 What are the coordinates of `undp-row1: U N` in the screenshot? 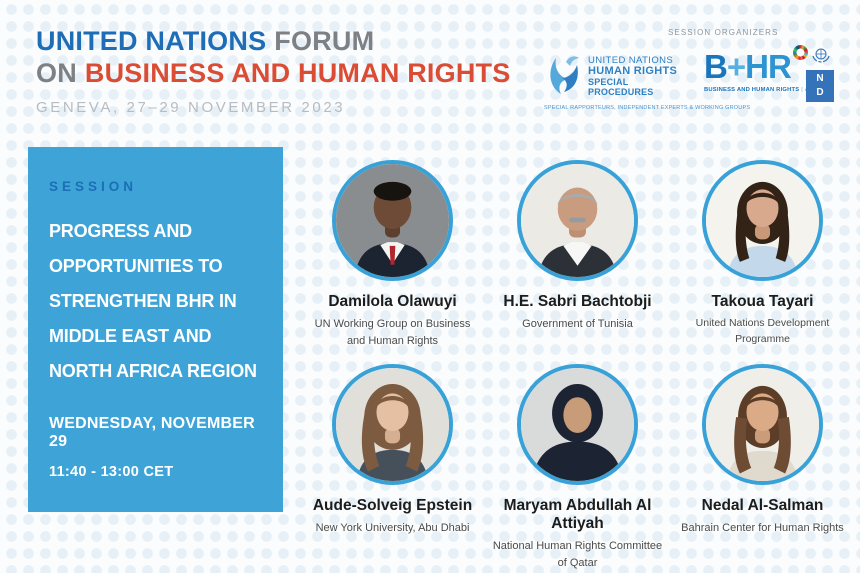 It's located at (821, 71).